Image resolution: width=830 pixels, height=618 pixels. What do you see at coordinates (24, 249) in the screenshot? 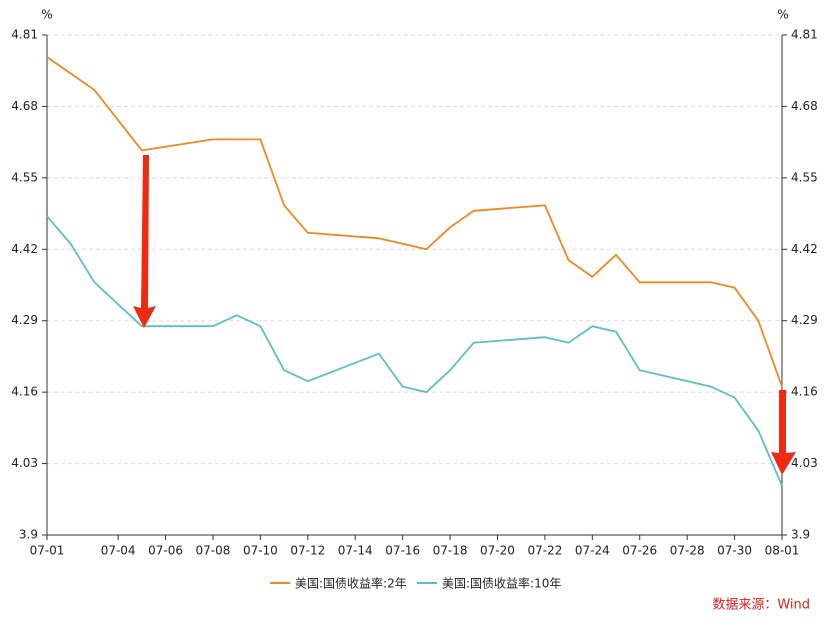
I see `y-tick-label: 4.42` at bounding box center [24, 249].